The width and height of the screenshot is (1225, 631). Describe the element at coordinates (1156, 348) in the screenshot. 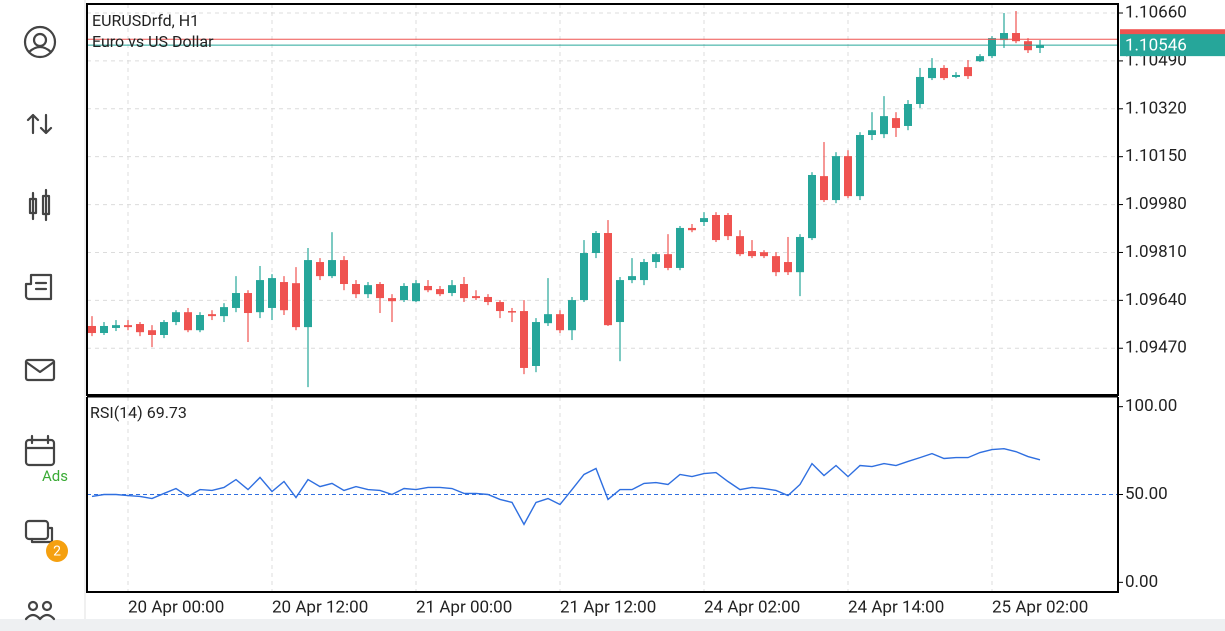

I see `y-tick-label: 1.09470` at that location.